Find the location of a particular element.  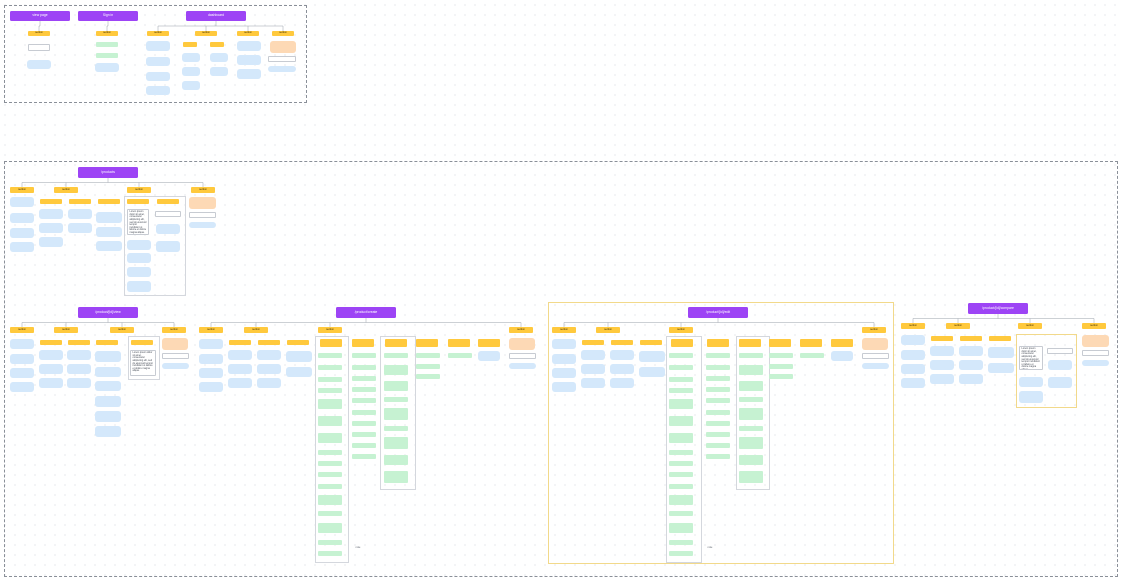

page-dashboard-node: dashboard is located at coordinates (216, 16).